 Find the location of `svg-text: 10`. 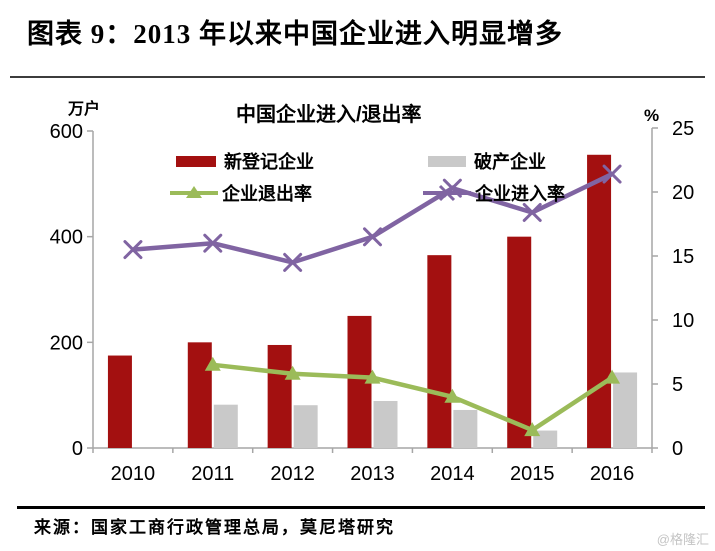

svg-text: 10 is located at coordinates (683, 321).